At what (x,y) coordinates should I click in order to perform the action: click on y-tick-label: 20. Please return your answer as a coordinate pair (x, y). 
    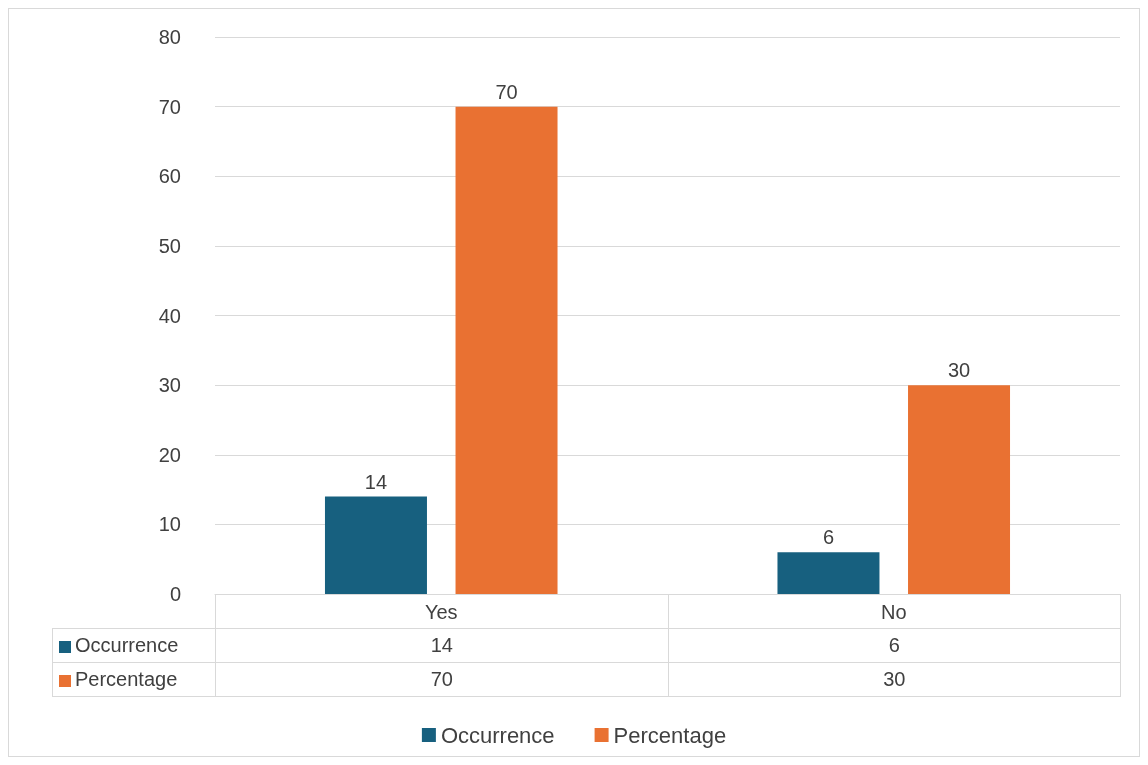
    Looking at the image, I should click on (169, 454).